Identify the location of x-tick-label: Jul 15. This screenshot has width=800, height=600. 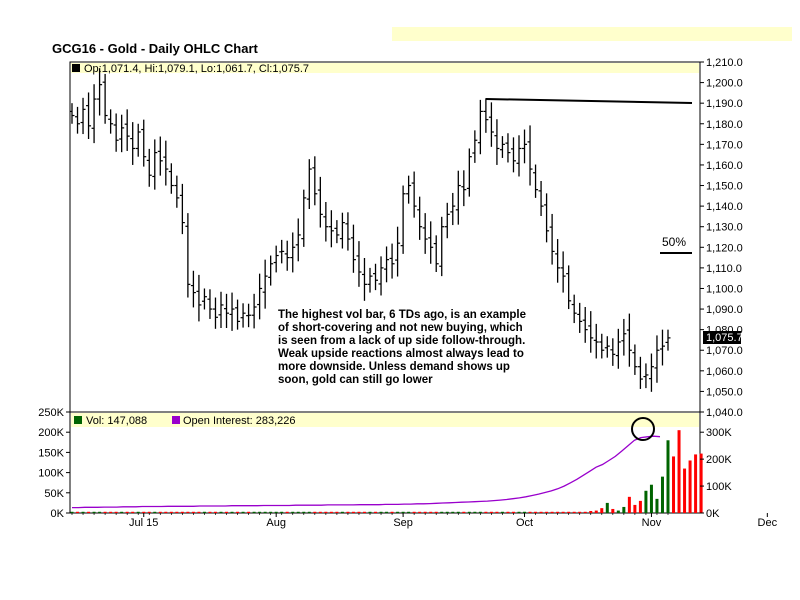
(143, 523).